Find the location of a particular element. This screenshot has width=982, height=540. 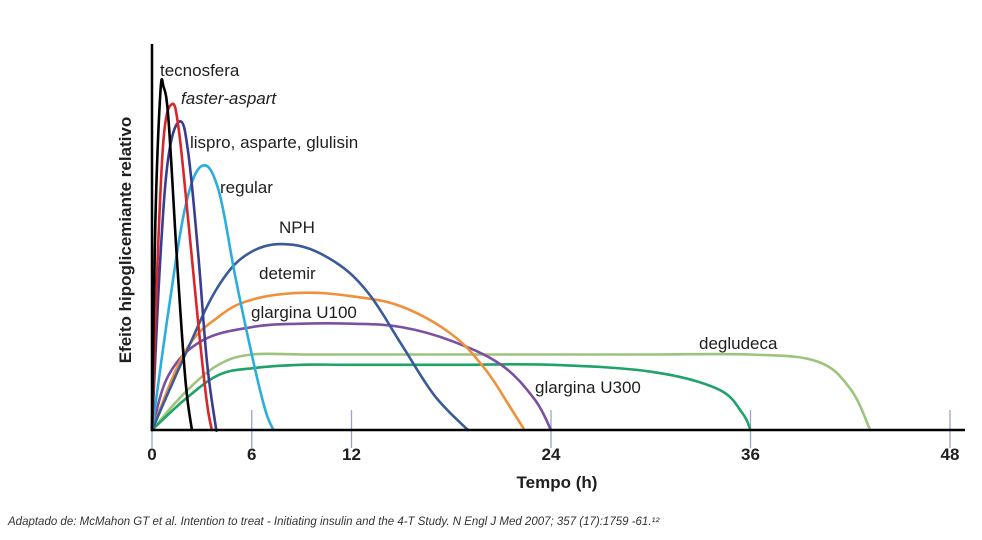

series-label-tecnosfera: tecnosfera is located at coordinates (200, 70).